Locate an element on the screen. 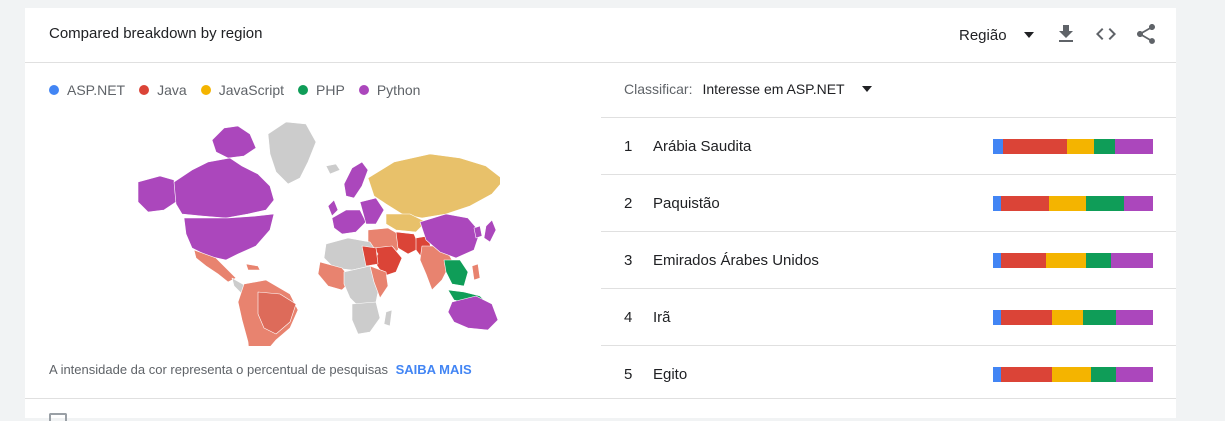  map-region-alaska is located at coordinates (157, 194).